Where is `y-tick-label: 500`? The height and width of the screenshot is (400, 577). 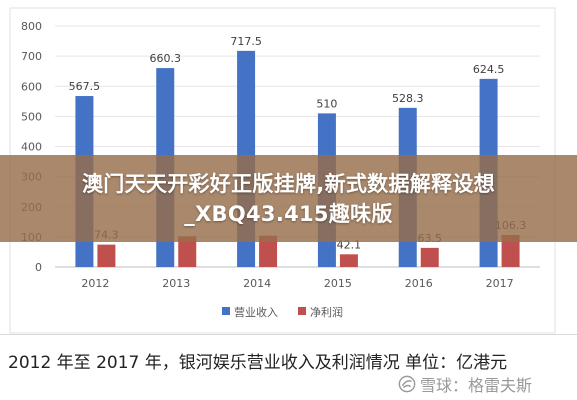 y-tick-label: 500 is located at coordinates (31, 116).